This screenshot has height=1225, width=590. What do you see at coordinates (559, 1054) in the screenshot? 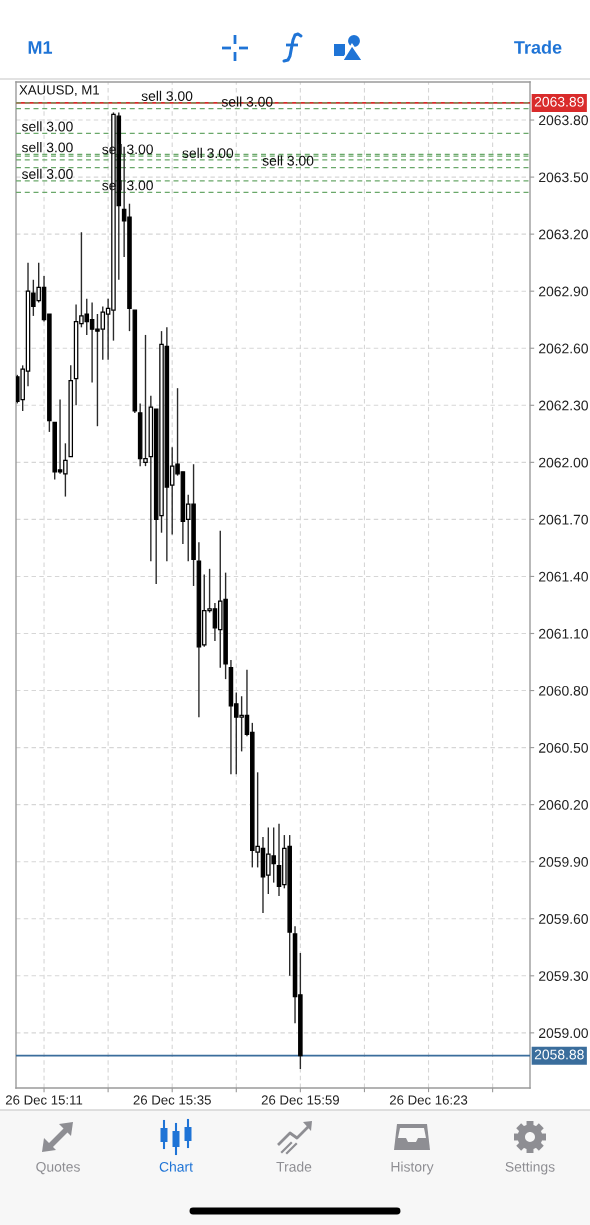
I see `ref-line-label: 2058.88` at bounding box center [559, 1054].